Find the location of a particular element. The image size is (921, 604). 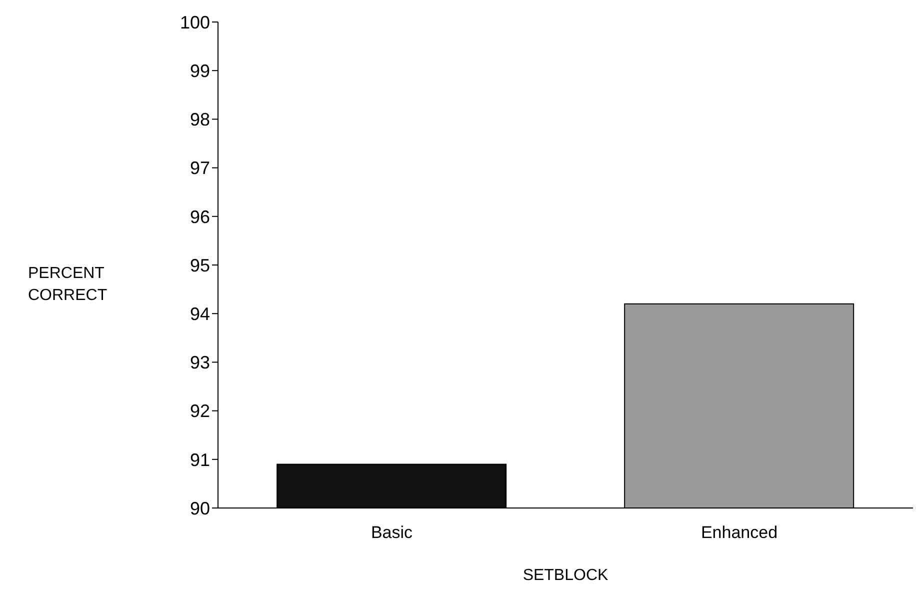

y-tick-label: 96 is located at coordinates (200, 216).